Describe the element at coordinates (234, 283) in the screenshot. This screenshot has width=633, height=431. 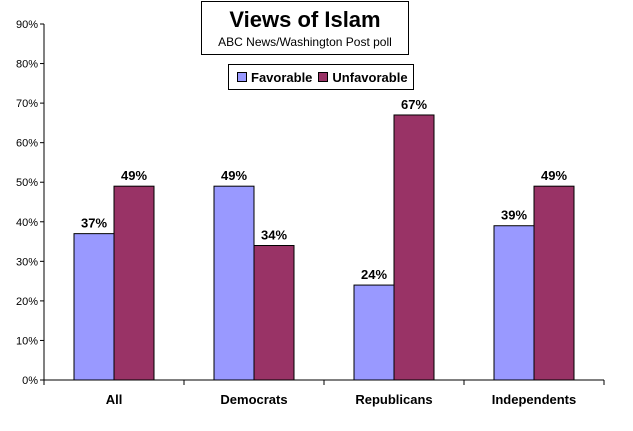
I see `bar-favorable-democrats` at that location.